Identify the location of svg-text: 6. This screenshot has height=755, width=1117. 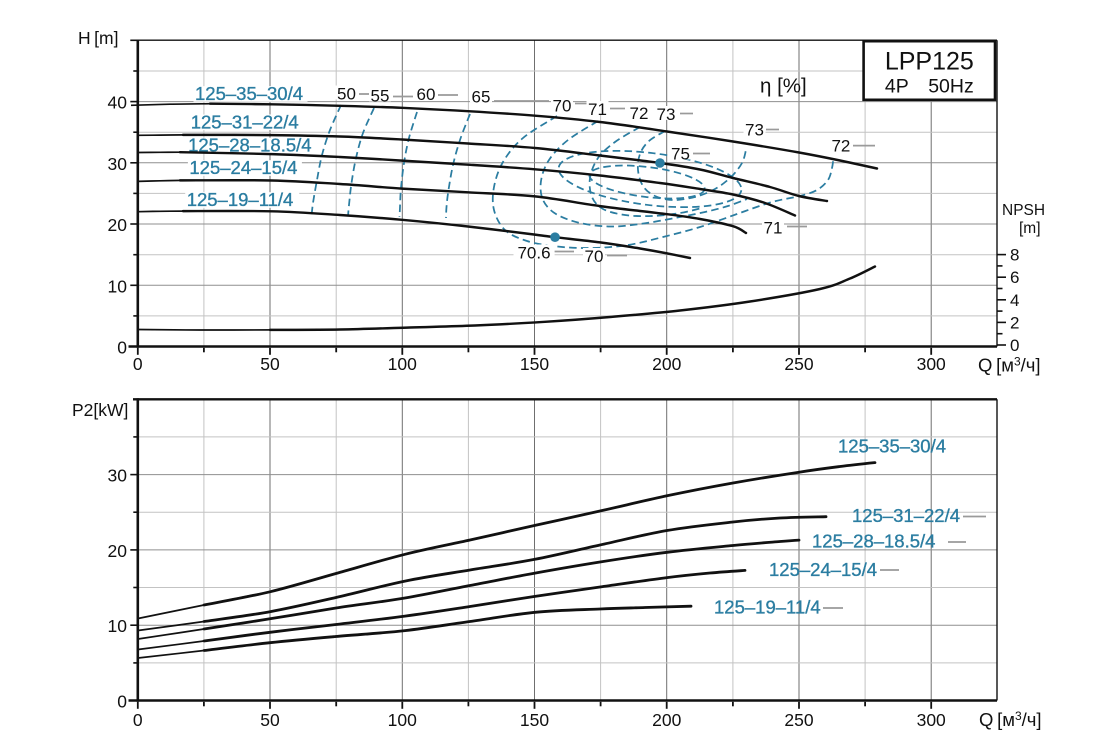
(1014, 277).